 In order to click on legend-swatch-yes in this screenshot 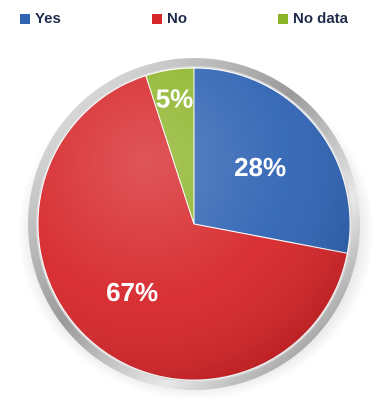, I will do `click(25, 18)`.